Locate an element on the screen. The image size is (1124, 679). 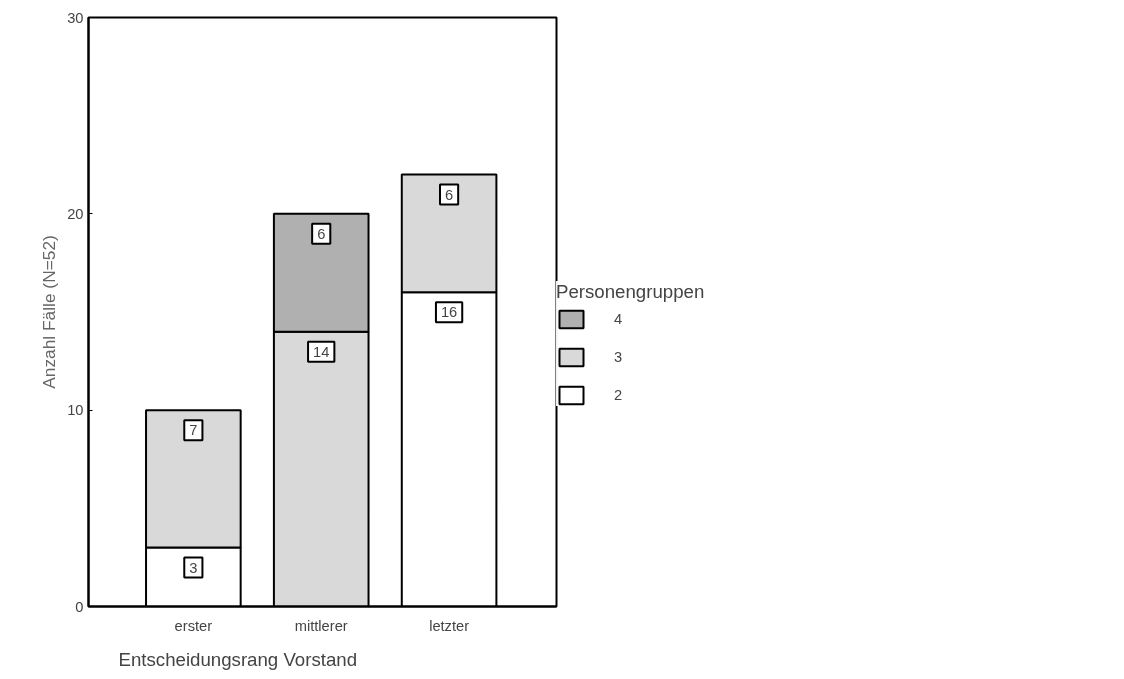
y-tick-label: 30 is located at coordinates (75, 17).